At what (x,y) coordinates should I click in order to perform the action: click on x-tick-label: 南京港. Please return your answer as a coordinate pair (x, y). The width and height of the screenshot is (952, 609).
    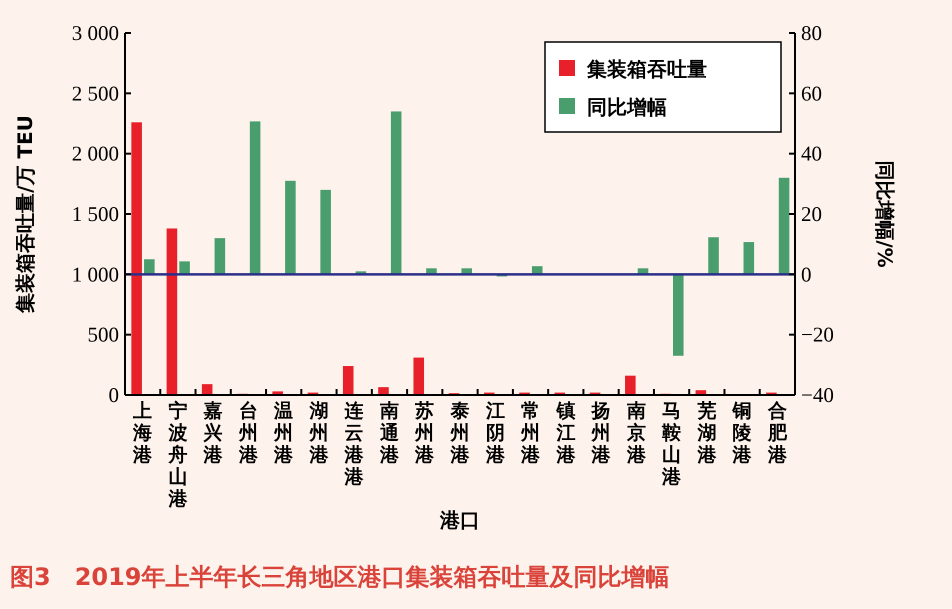
    Looking at the image, I should click on (636, 433).